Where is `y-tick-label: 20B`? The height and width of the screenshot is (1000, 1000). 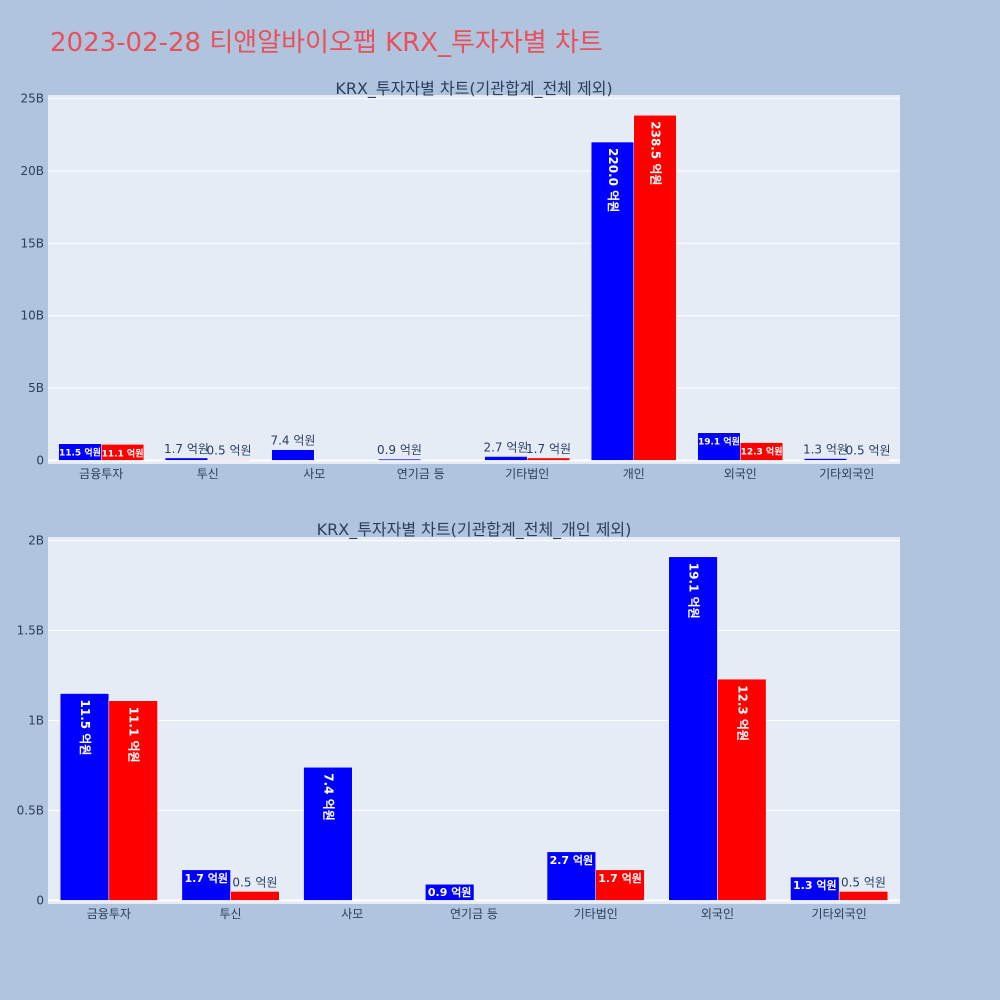 y-tick-label: 20B is located at coordinates (32, 171).